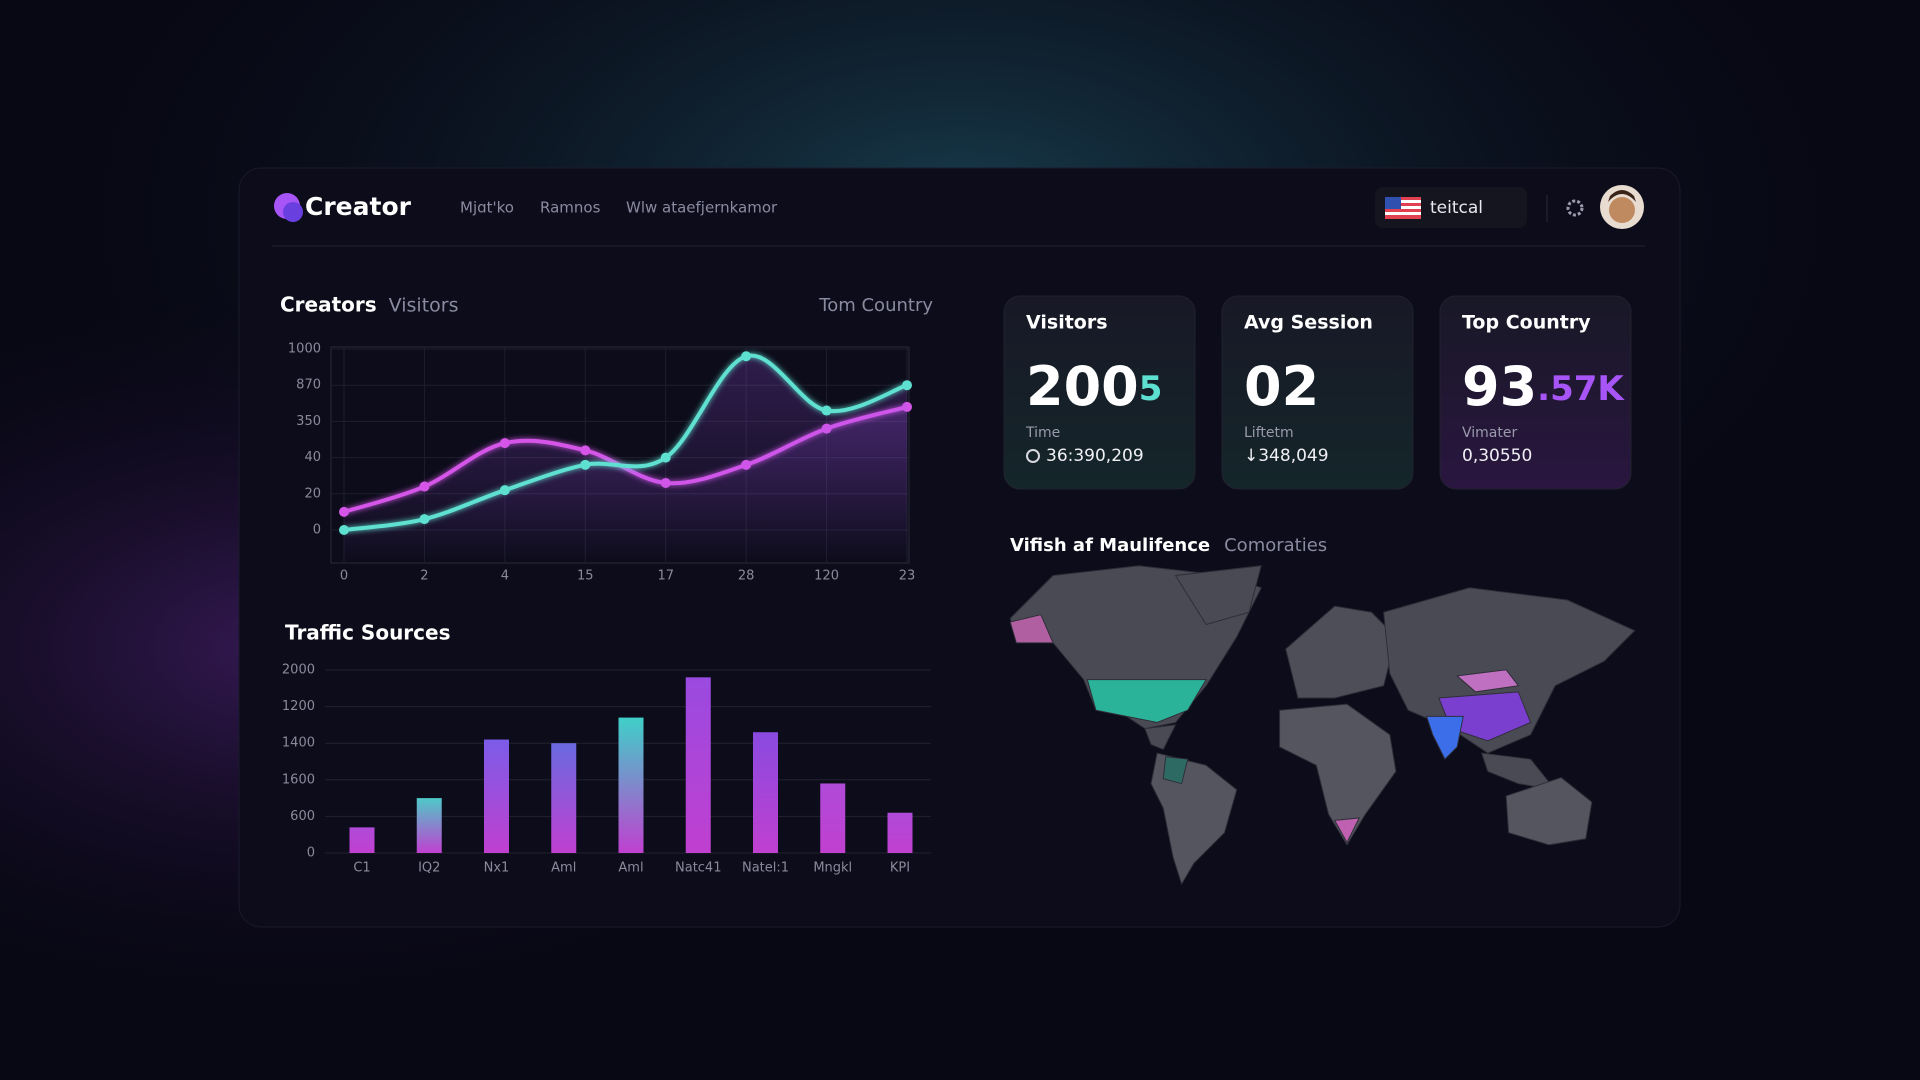 The width and height of the screenshot is (1920, 1080). Describe the element at coordinates (424, 576) in the screenshot. I see `x-tick-label: 2` at that location.